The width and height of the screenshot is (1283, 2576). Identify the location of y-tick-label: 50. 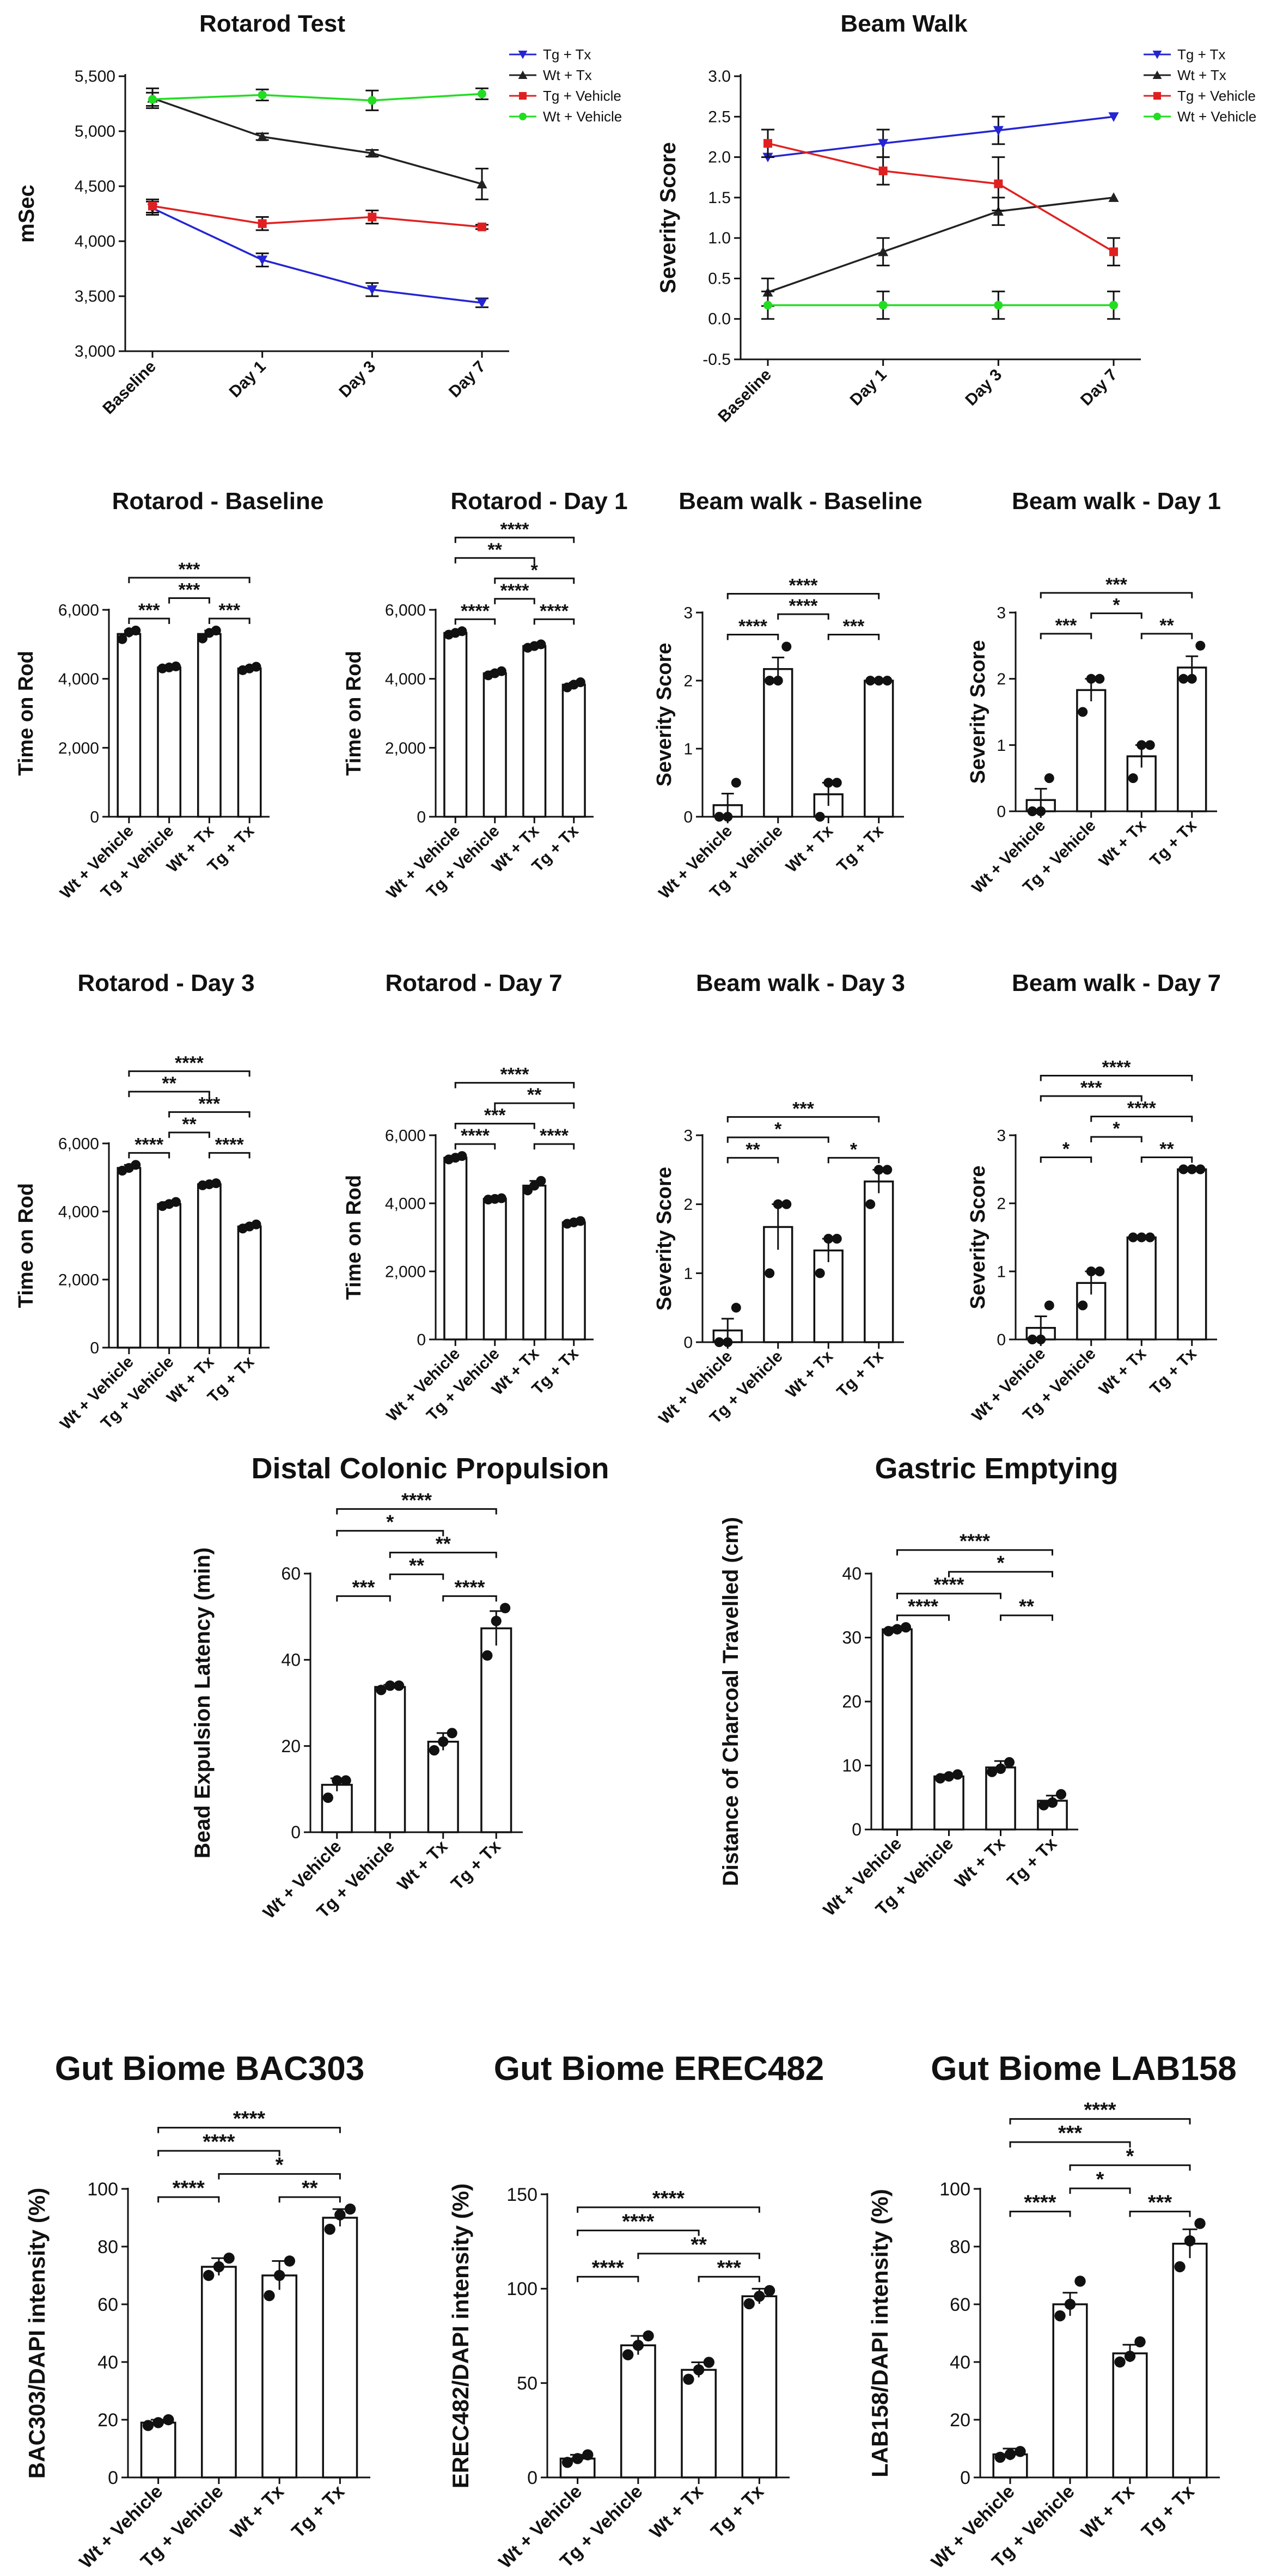
(527, 2383).